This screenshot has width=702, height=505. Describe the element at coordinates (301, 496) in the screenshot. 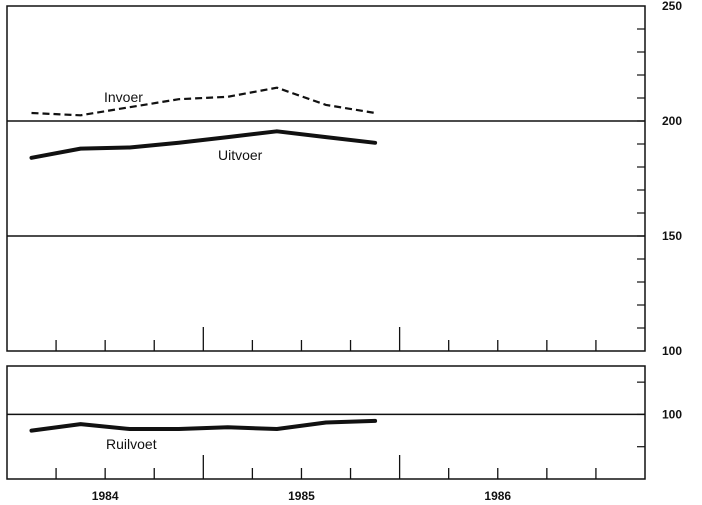

I see `x-tick-label-1985: 1985` at that location.